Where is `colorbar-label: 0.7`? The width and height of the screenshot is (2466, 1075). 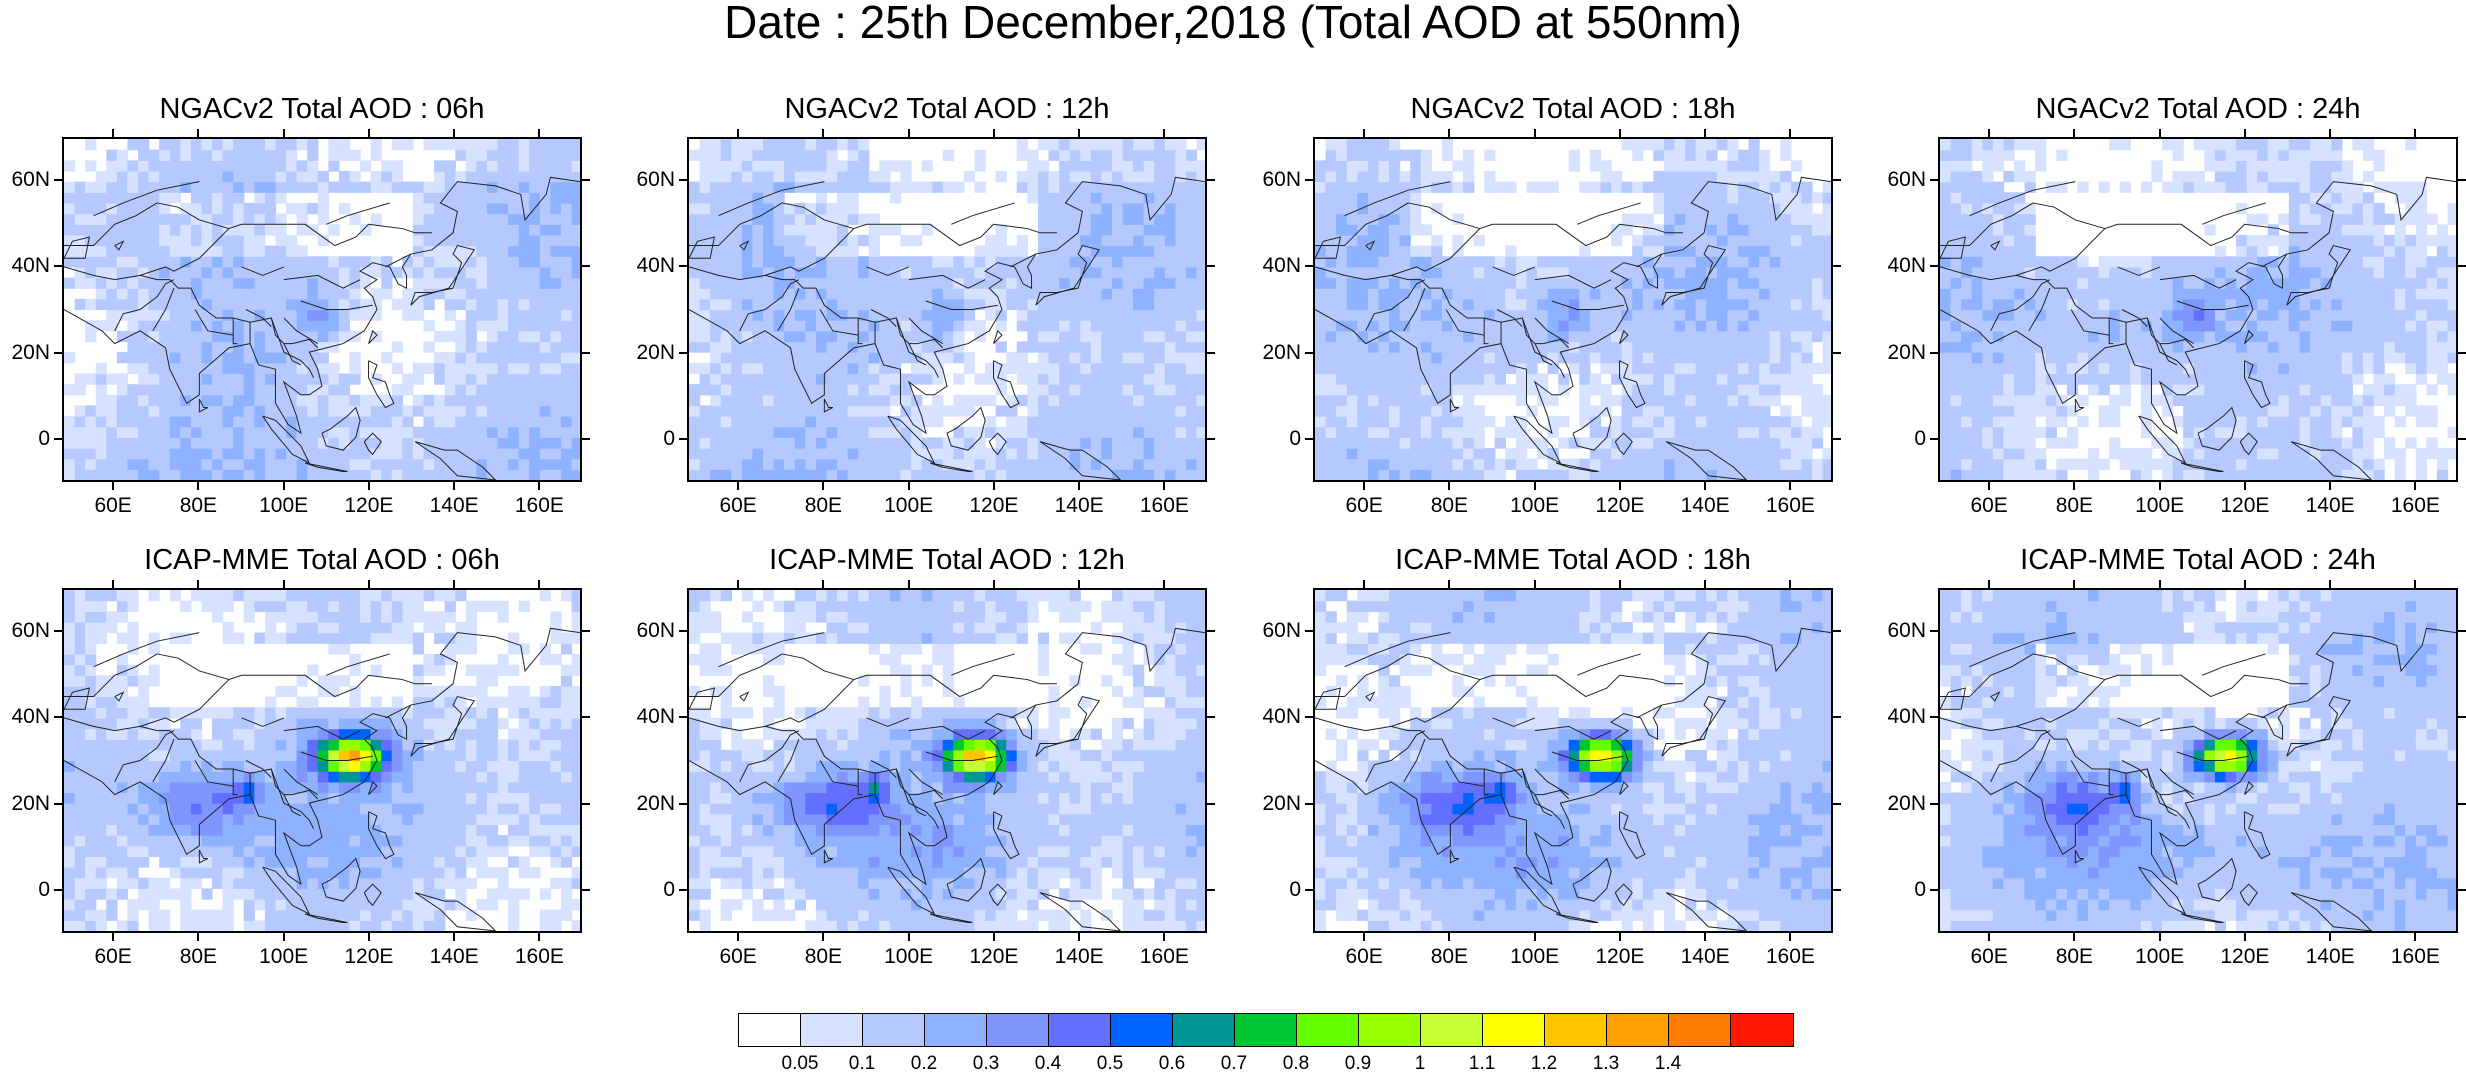 colorbar-label: 0.7 is located at coordinates (1234, 1064).